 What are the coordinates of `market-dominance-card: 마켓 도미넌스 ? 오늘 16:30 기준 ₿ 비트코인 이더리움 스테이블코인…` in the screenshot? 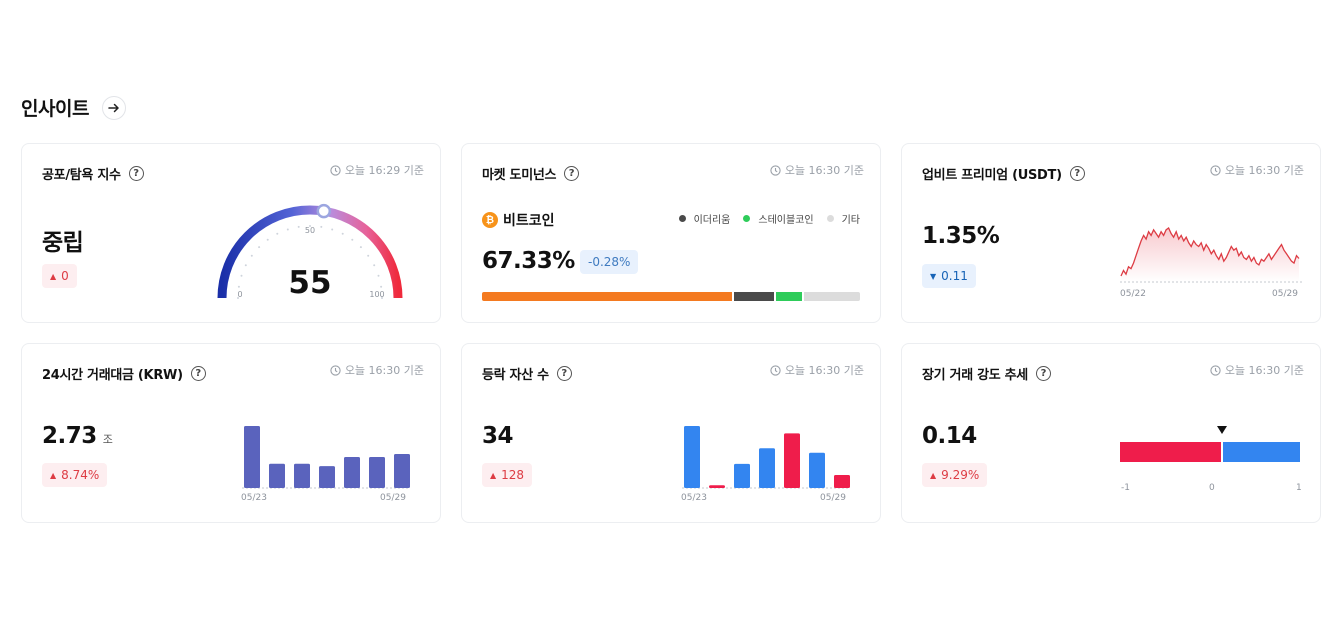 It's located at (671, 233).